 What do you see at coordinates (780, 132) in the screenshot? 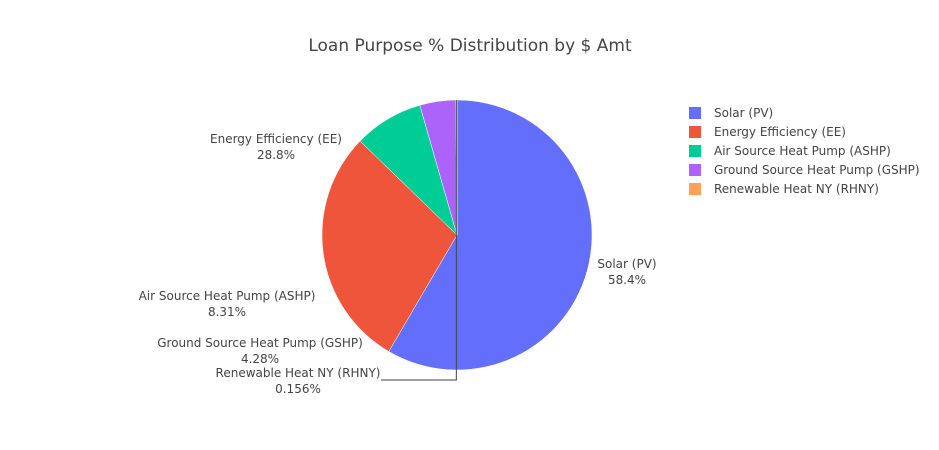
I see `legend-label: Energy Efficiency (EE)` at bounding box center [780, 132].